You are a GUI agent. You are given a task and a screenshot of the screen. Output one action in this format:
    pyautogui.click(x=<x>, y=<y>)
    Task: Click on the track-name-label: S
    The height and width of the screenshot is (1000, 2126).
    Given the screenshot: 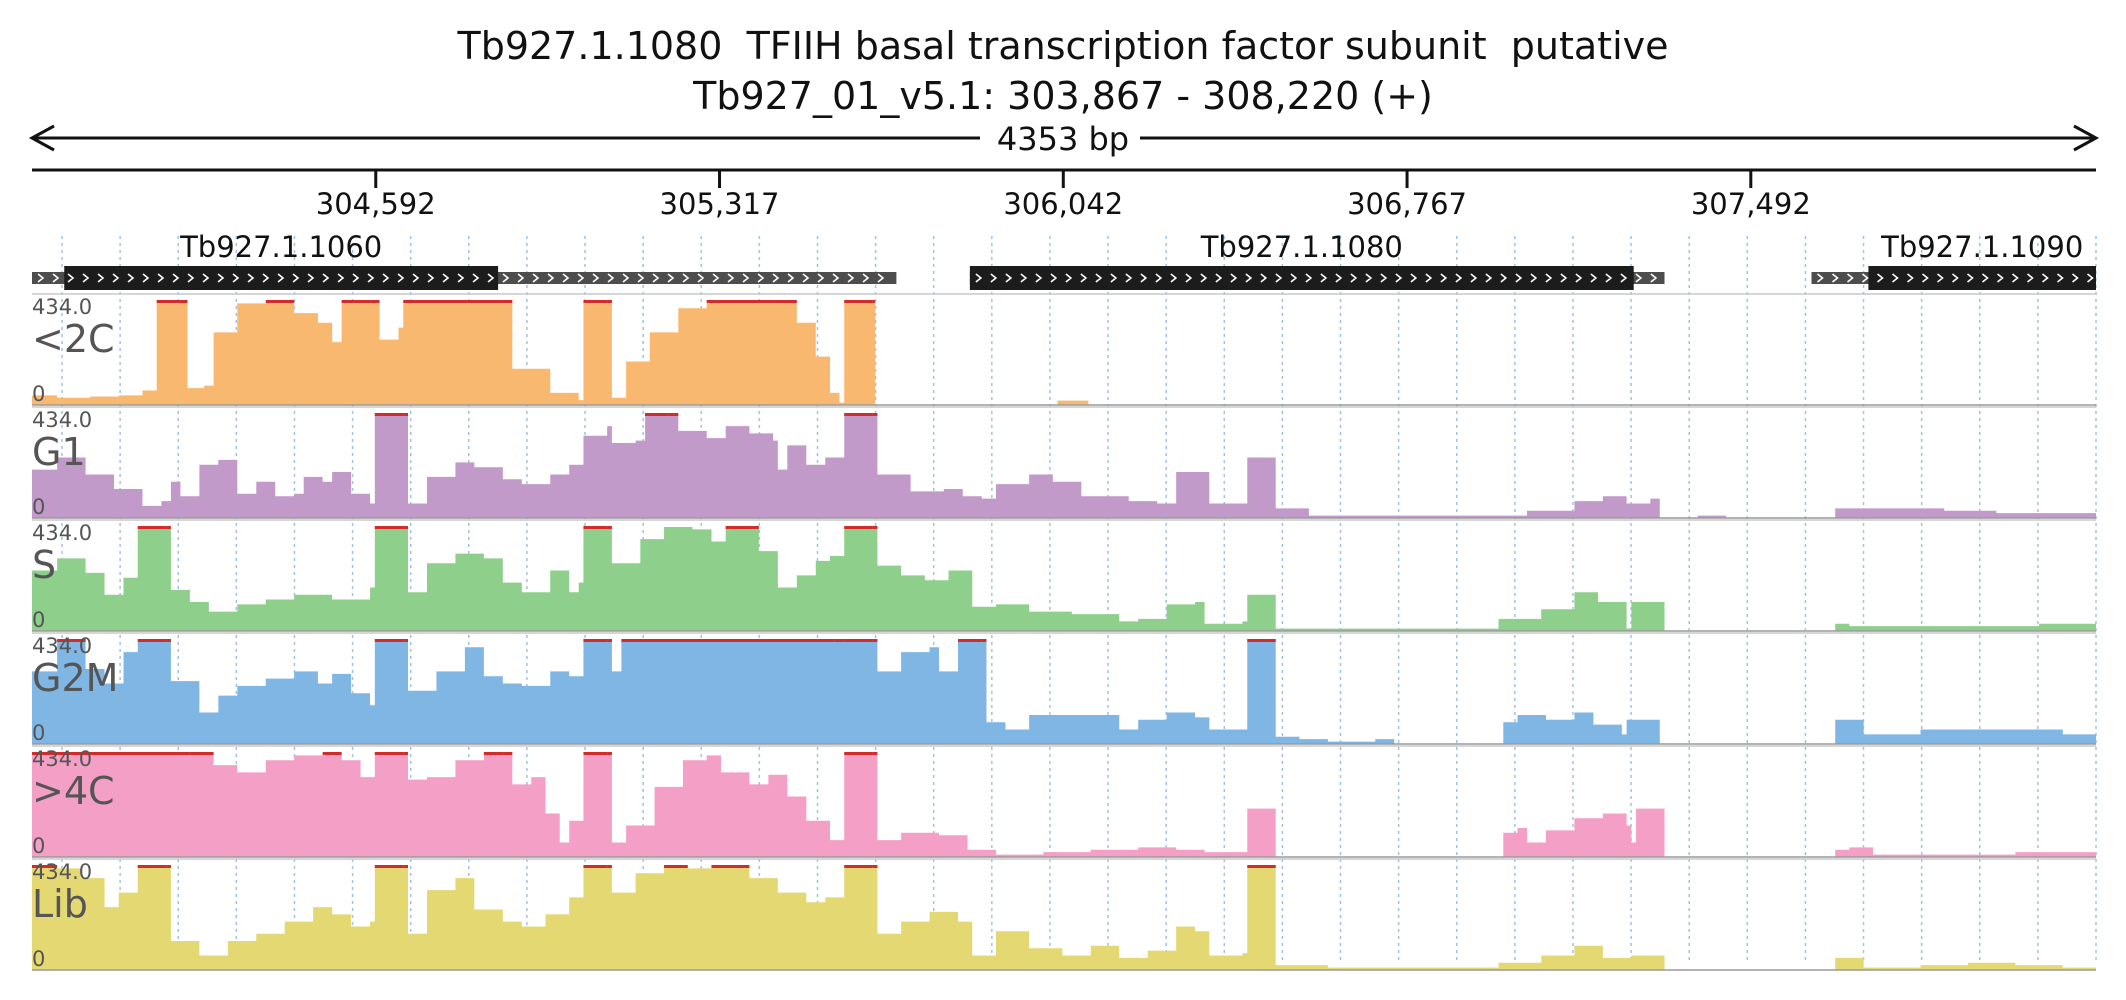 What is the action you would take?
    pyautogui.click(x=44, y=565)
    